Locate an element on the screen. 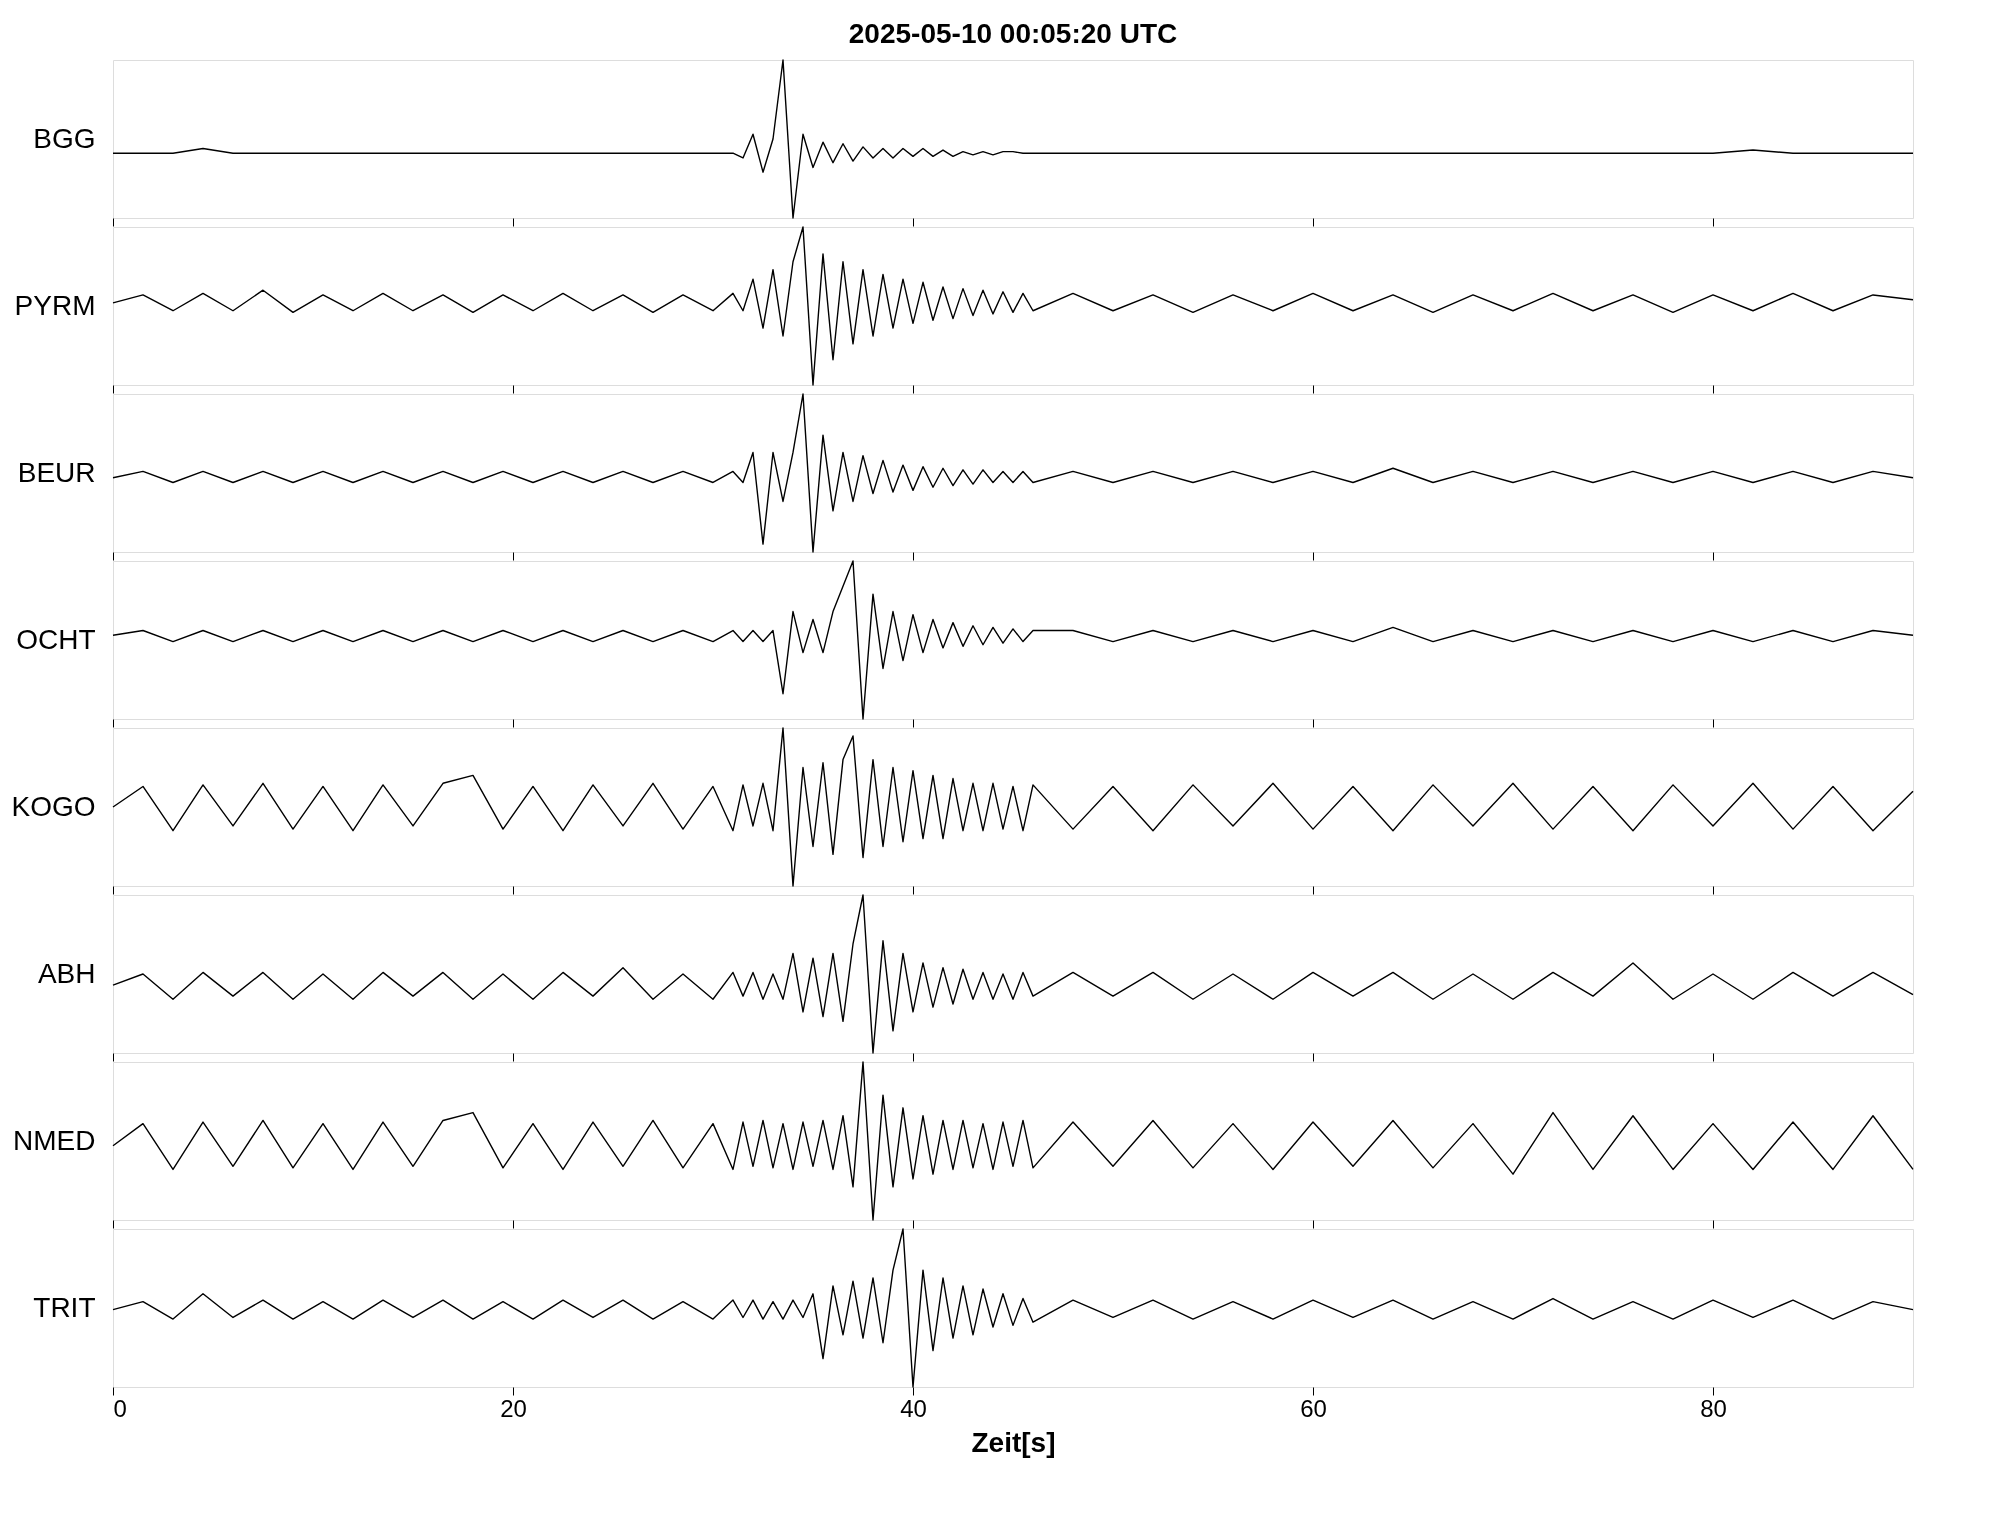  x-tick-label: 60 is located at coordinates (1313, 1408).